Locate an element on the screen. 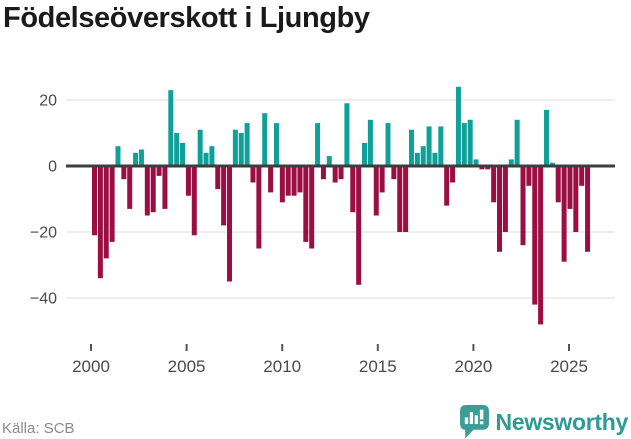  newsworthy-wordmark: Newsworthy is located at coordinates (562, 421).